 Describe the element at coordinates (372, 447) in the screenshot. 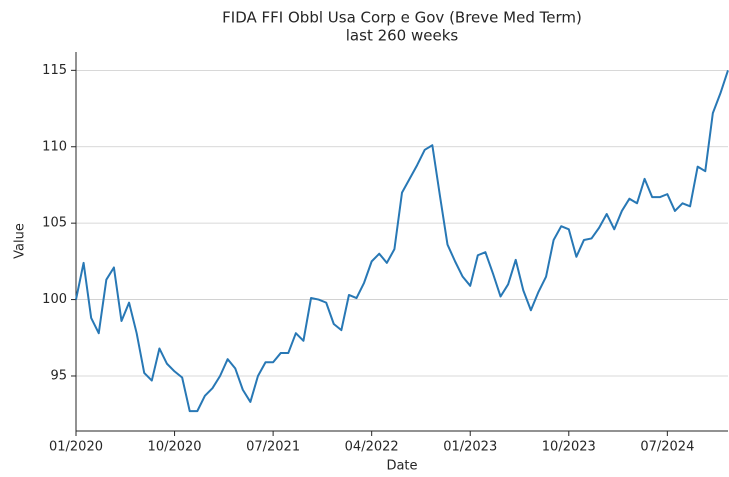

I see `x-tick-label: 04/2022` at that location.